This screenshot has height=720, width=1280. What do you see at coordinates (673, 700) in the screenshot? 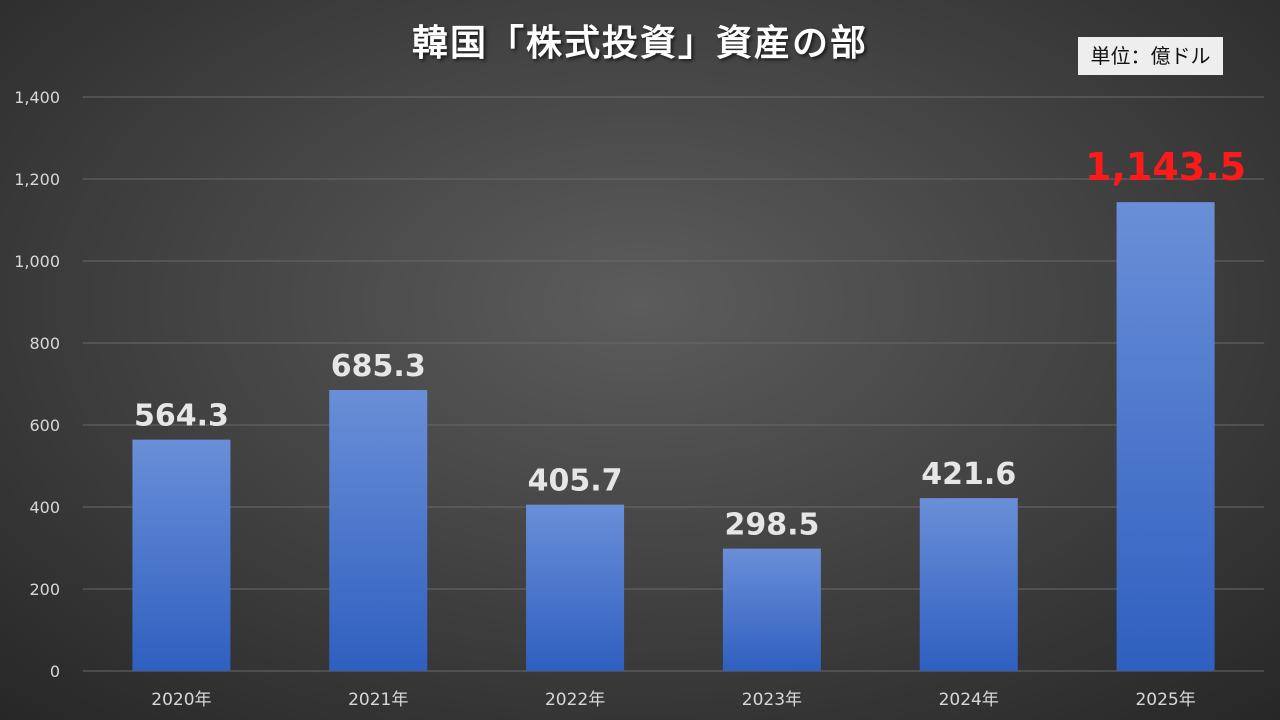
I see `x-axis-ticks: 2020年 2021年 2022年 2023年 2024年 2025年` at bounding box center [673, 700].